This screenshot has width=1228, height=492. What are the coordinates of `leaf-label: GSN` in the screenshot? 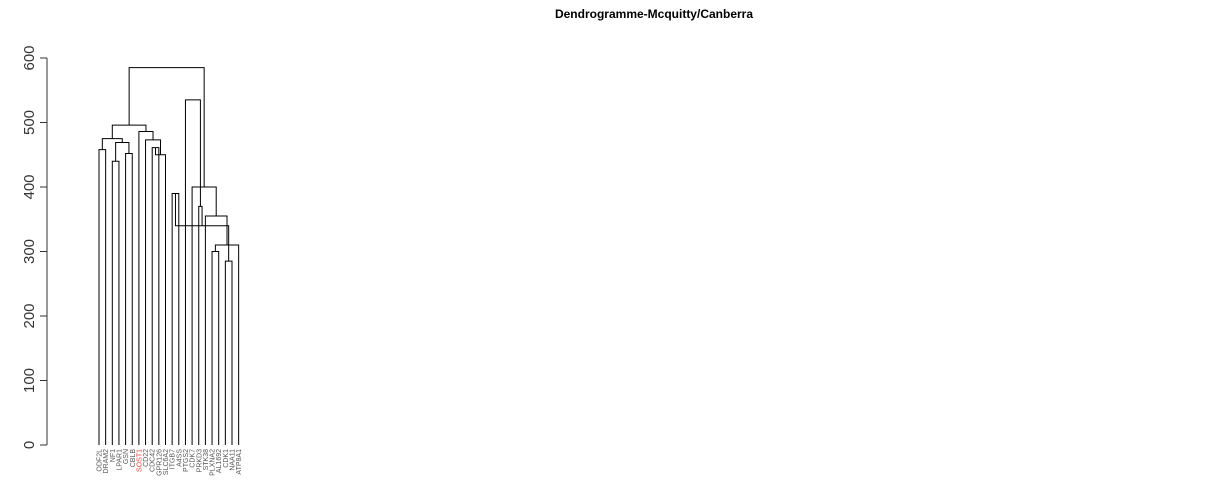 It's located at (126, 456).